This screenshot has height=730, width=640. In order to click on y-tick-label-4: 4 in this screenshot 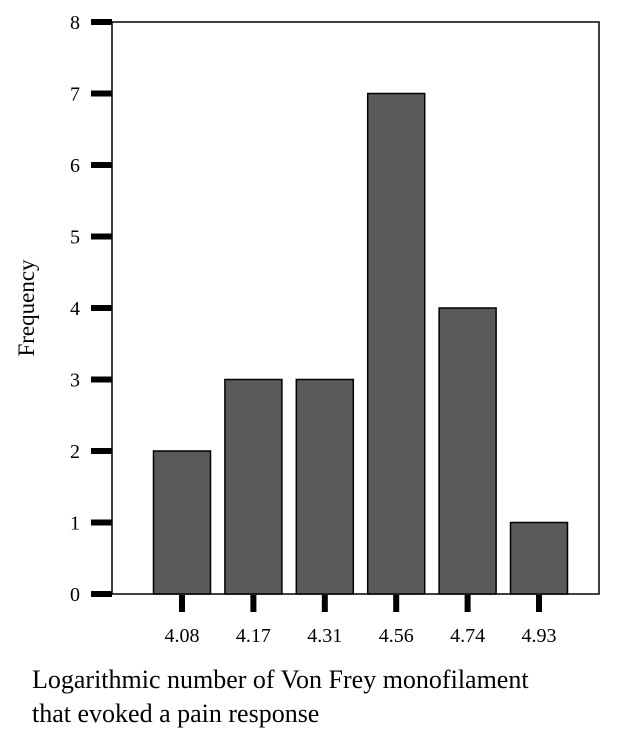, I will do `click(75, 309)`.